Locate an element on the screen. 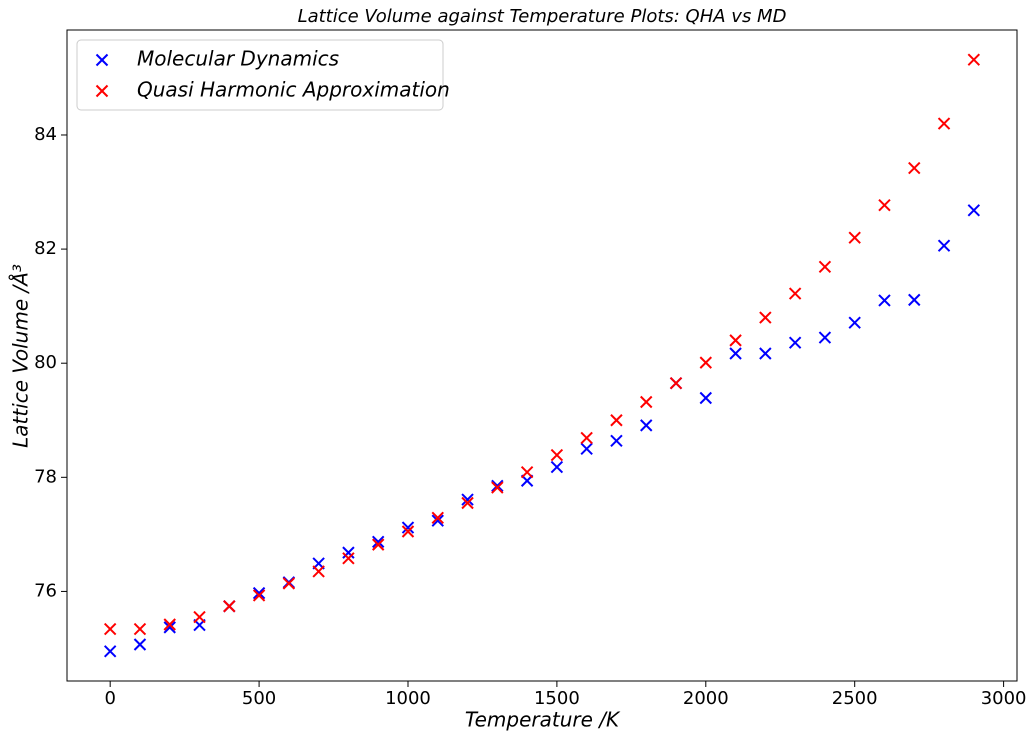 The image size is (1031, 740). y-tick-label: 80 is located at coordinates (45, 362).